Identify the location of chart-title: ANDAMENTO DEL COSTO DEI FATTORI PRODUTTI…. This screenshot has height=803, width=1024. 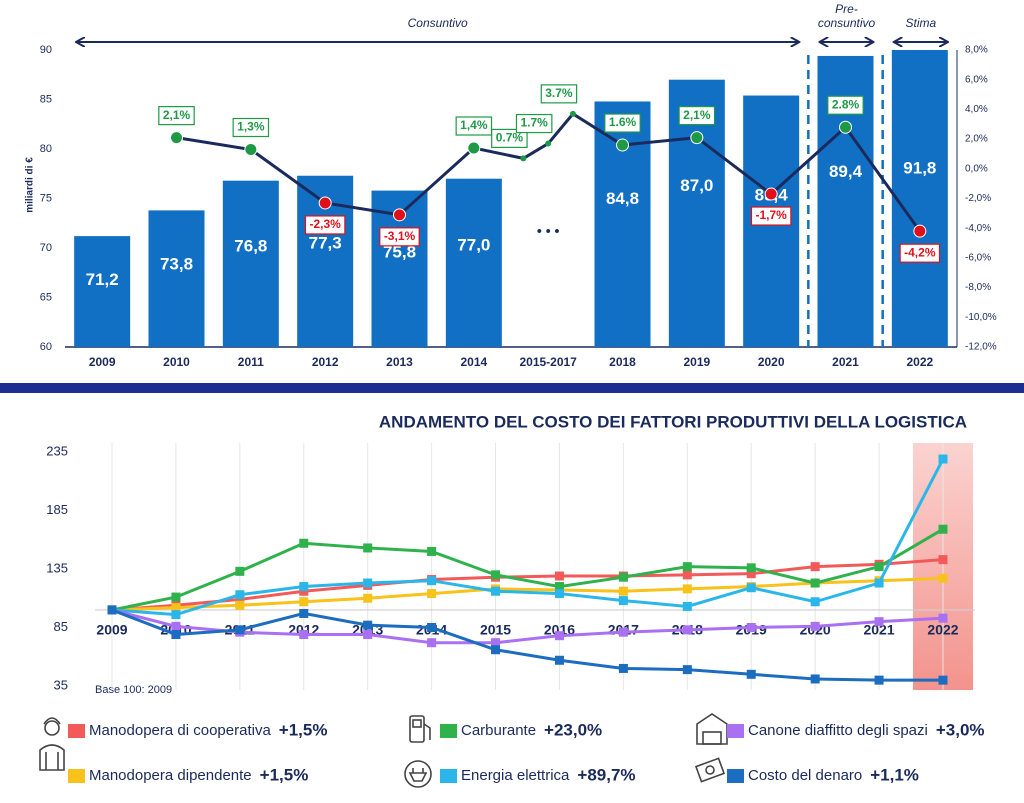
(673, 421).